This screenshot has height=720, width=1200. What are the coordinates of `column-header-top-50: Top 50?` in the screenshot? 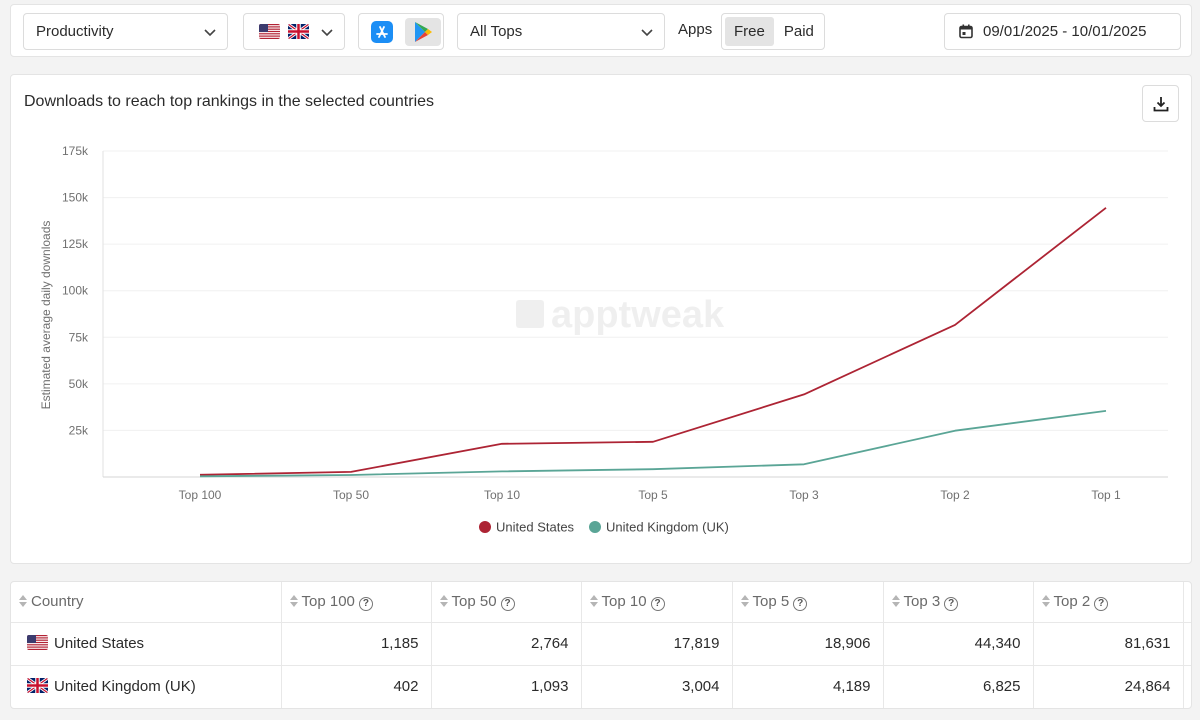 It's located at (506, 602).